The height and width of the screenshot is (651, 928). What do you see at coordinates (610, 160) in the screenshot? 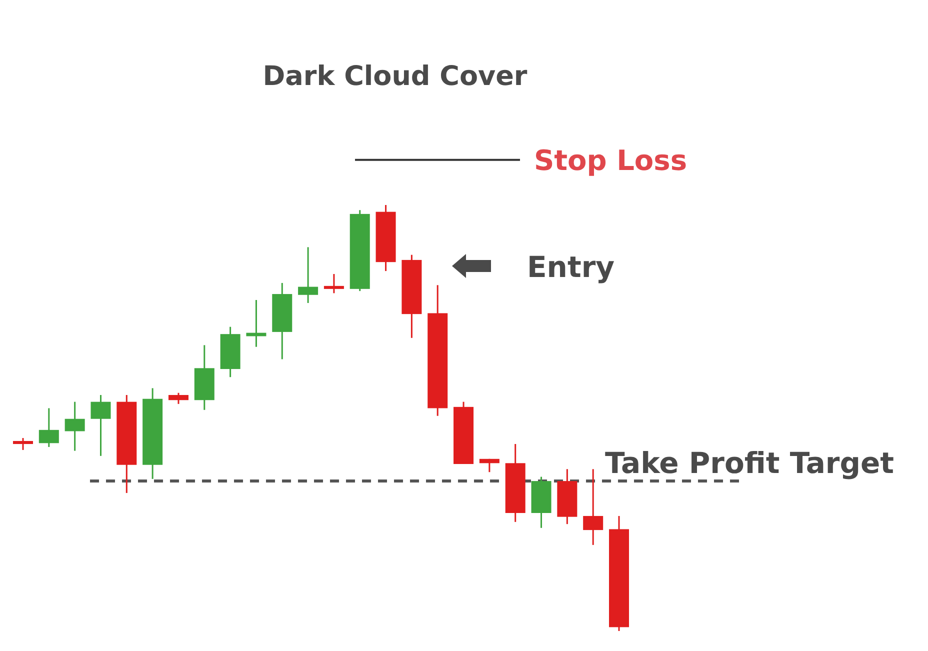
I see `ref-line-label: Stop Loss` at bounding box center [610, 160].